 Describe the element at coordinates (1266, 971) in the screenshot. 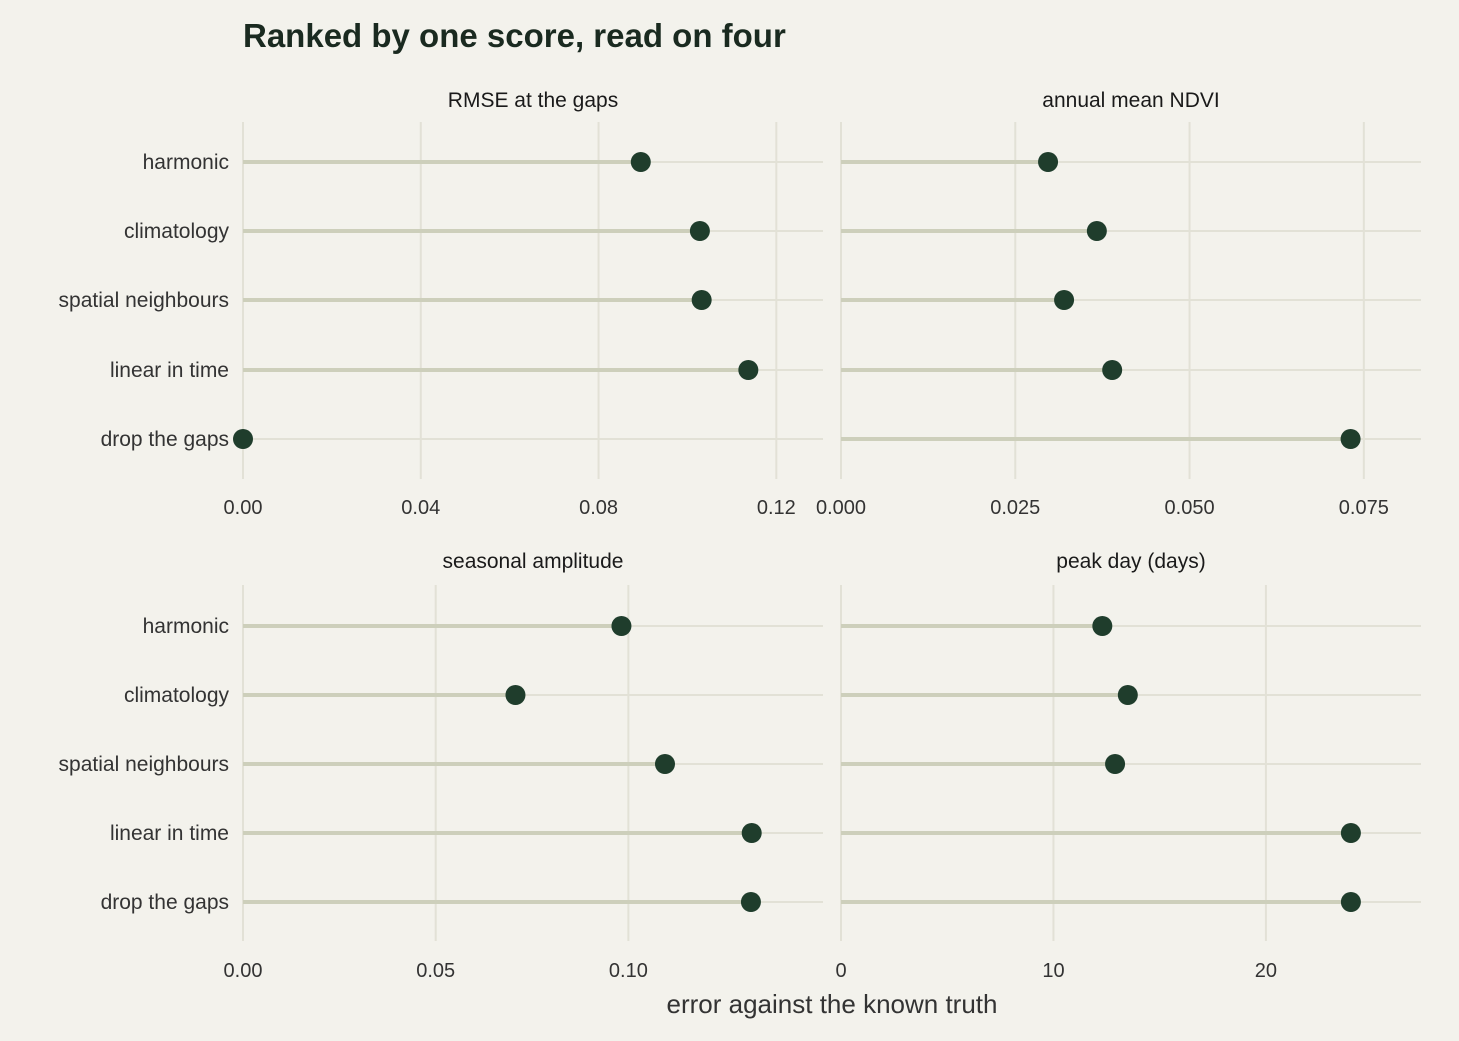

I see `x-tick-label: 20` at that location.